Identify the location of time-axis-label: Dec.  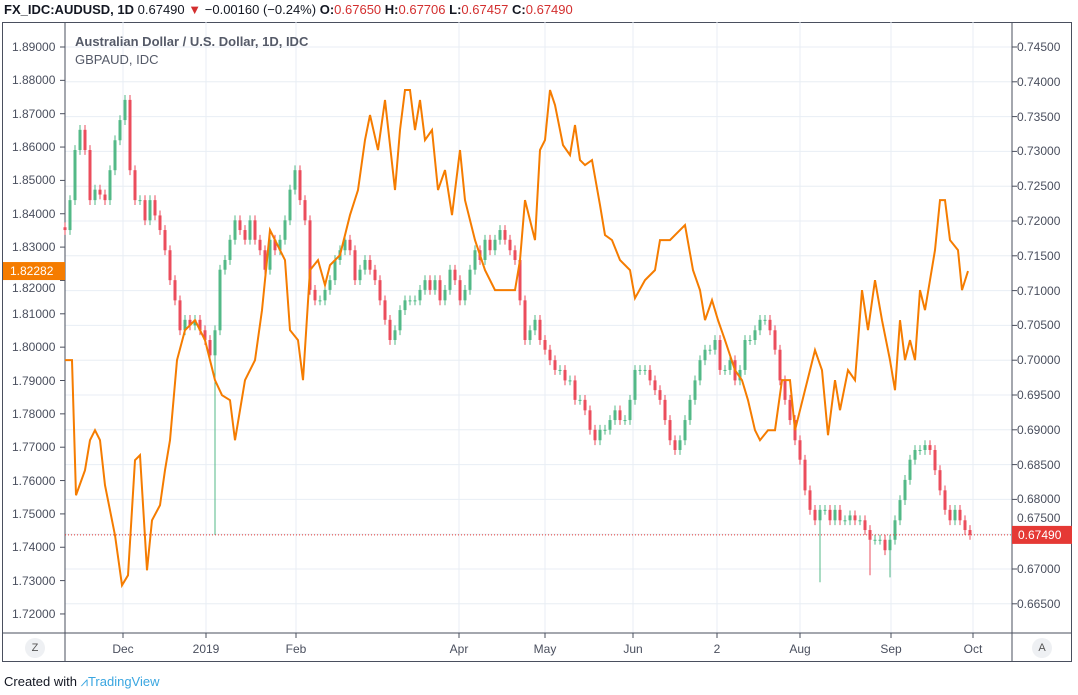
(123, 649).